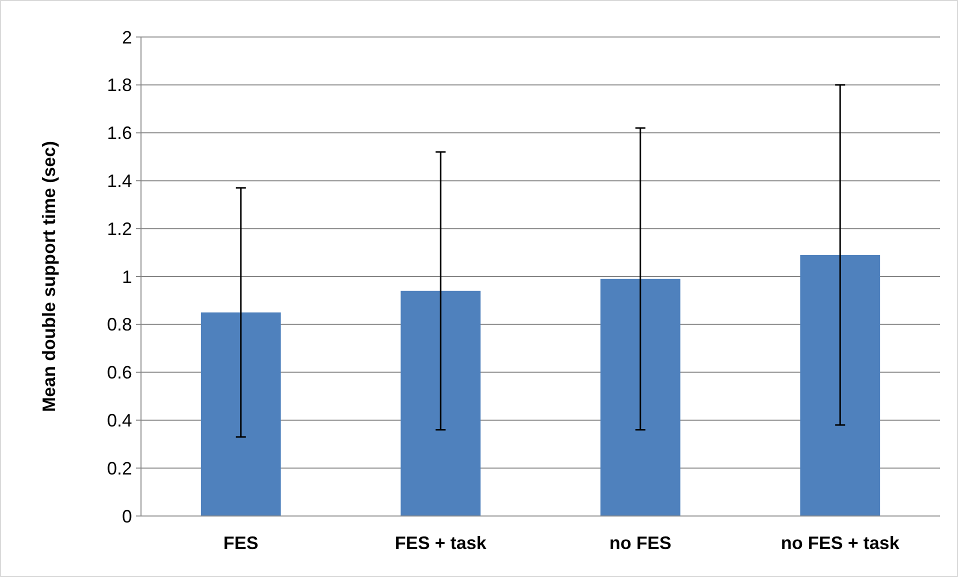  Describe the element at coordinates (119, 324) in the screenshot. I see `y-tick-label: 0.8` at that location.